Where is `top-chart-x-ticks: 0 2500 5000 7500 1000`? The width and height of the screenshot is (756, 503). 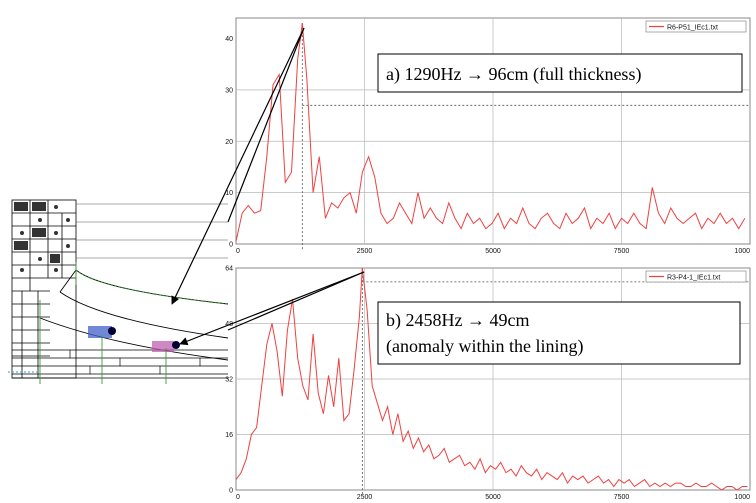
top-chart-x-ticks: 0 2500 5000 7500 1000 is located at coordinates (493, 251).